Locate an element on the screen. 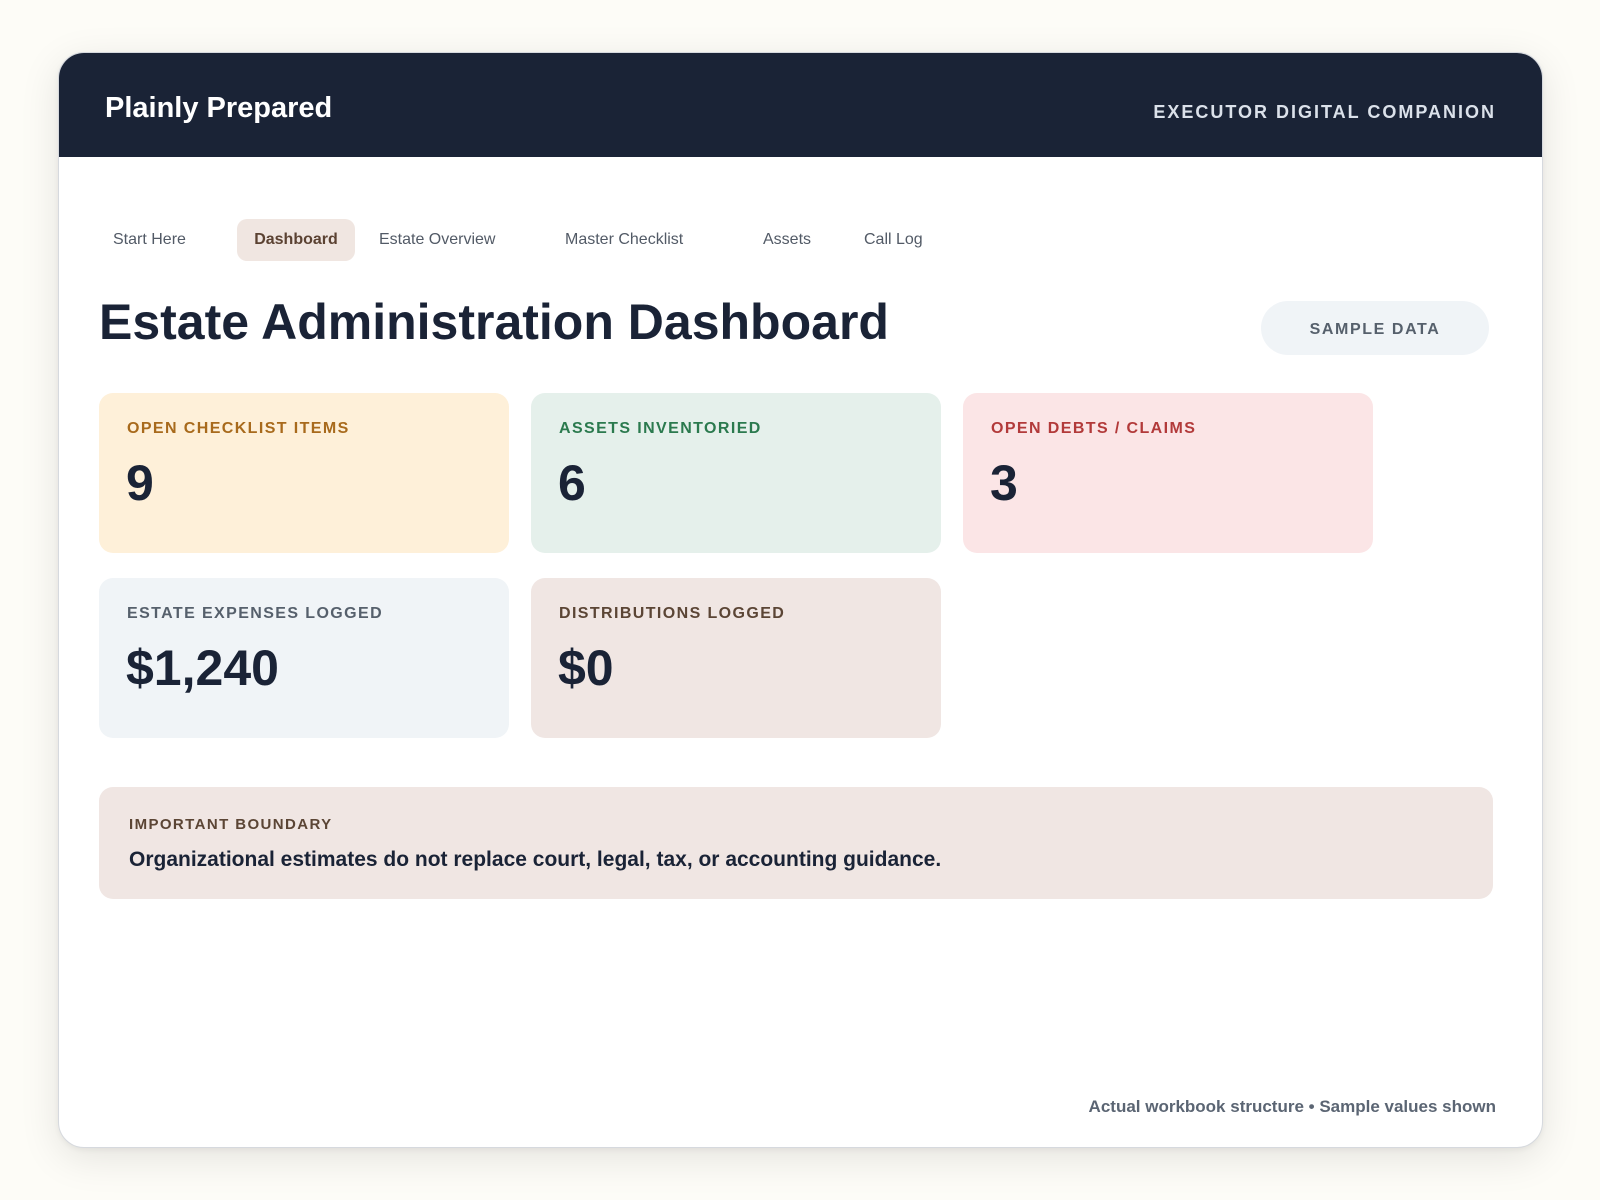 This screenshot has height=1200, width=1600. tab-master-checklist: Master Checklist is located at coordinates (624, 239).